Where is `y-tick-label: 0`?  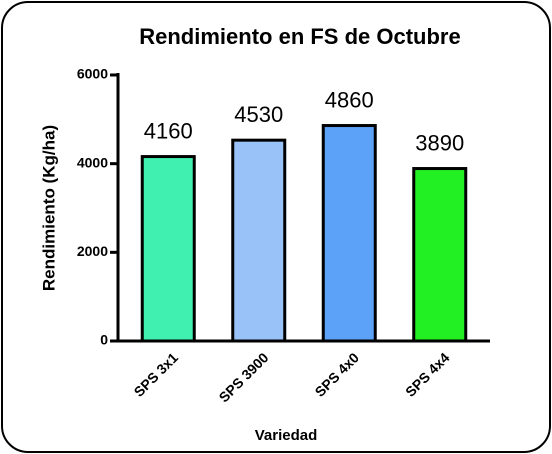 y-tick-label: 0 is located at coordinates (104, 340).